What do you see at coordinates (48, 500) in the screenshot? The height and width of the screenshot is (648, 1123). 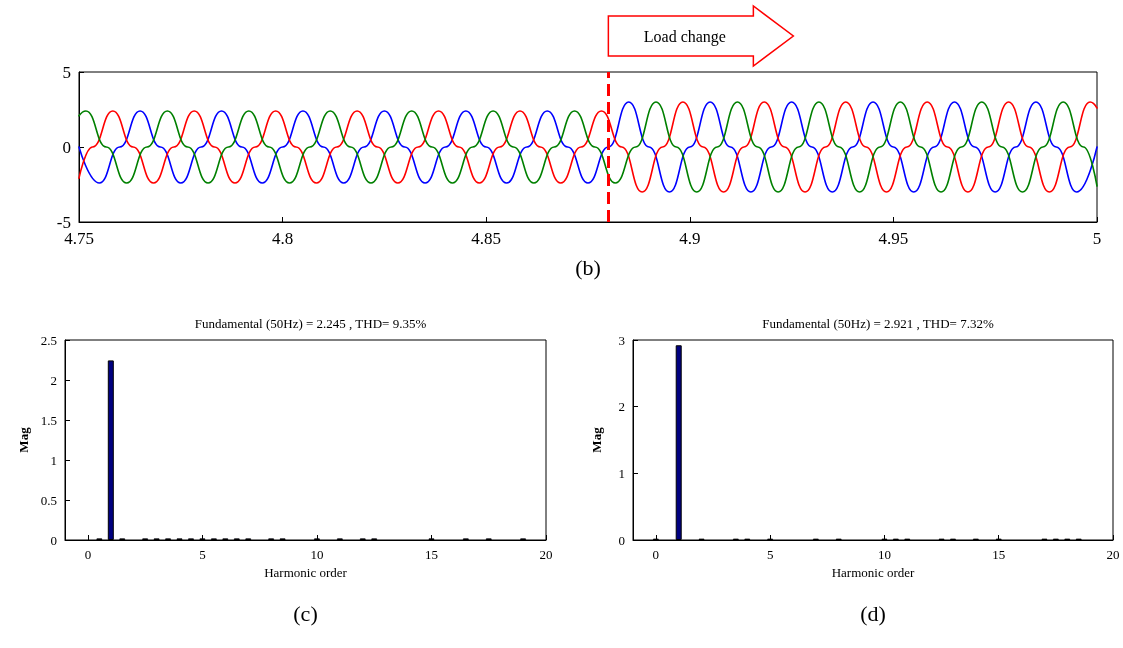 I see `y-tick-label: 0.5` at bounding box center [48, 500].